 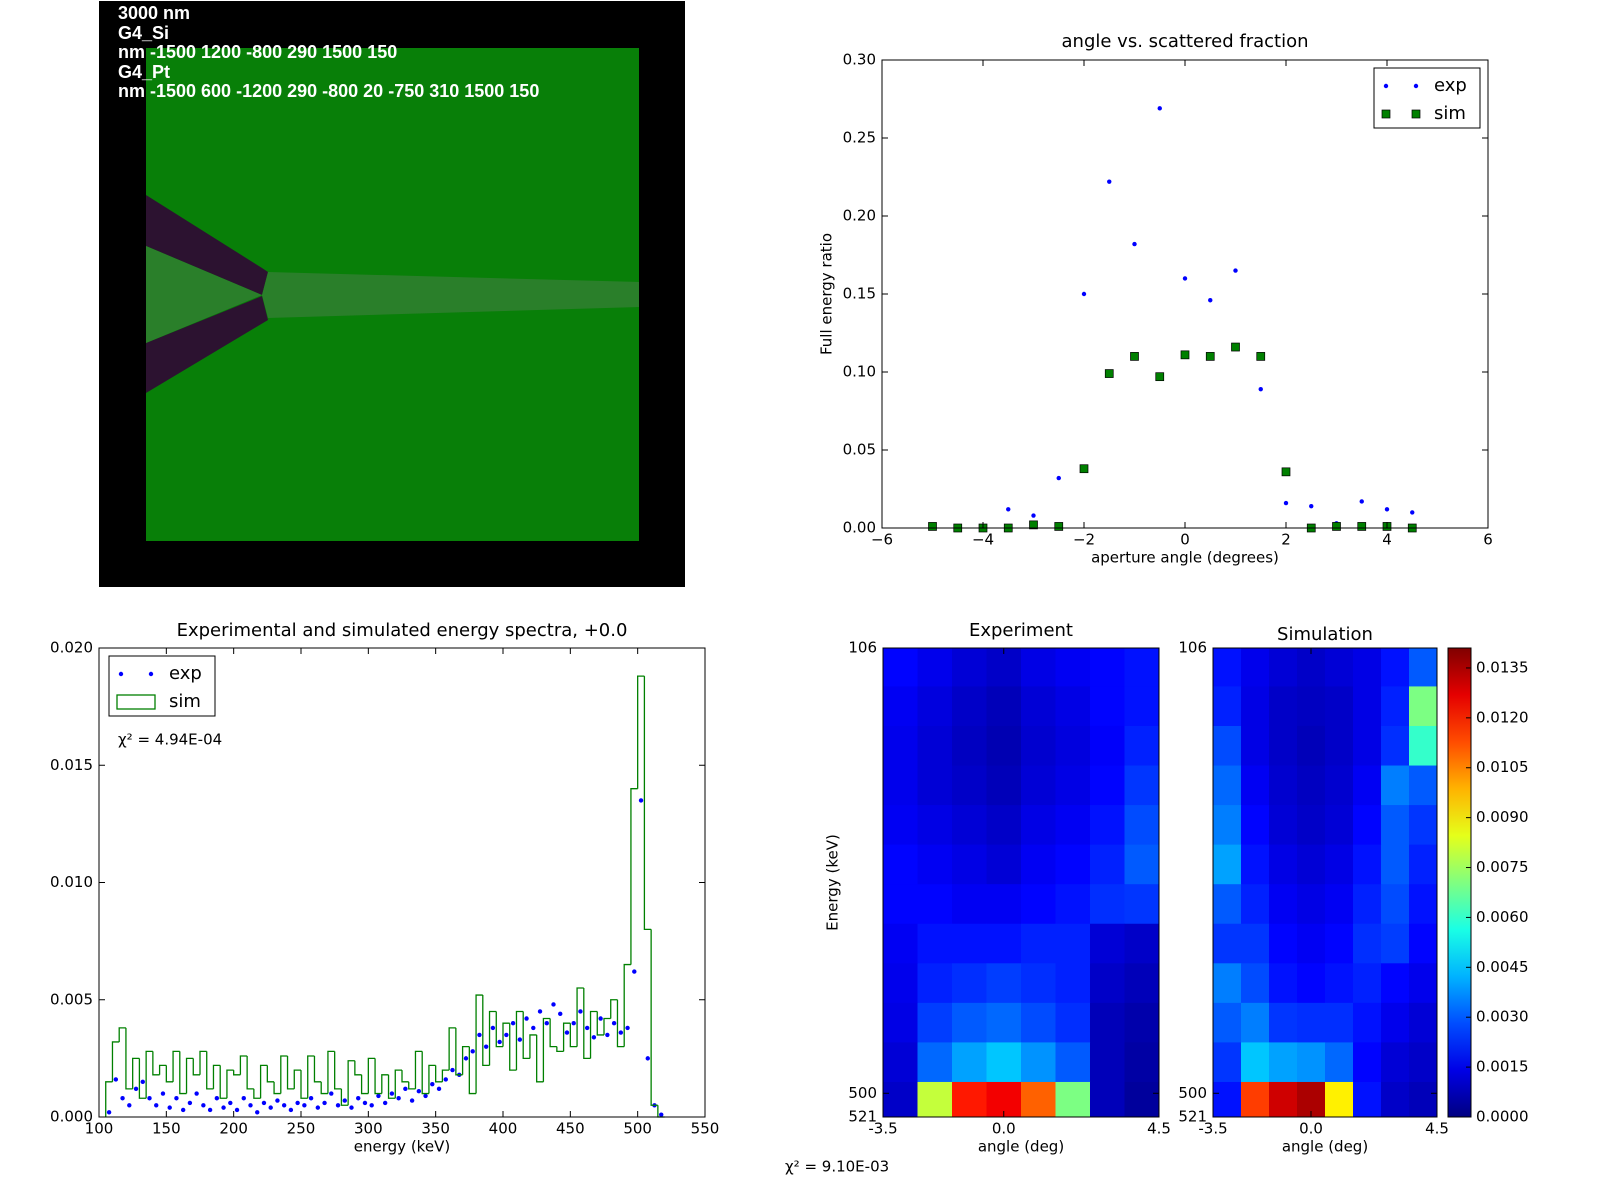 I want to click on chart-title: Experiment, so click(x=1021, y=630).